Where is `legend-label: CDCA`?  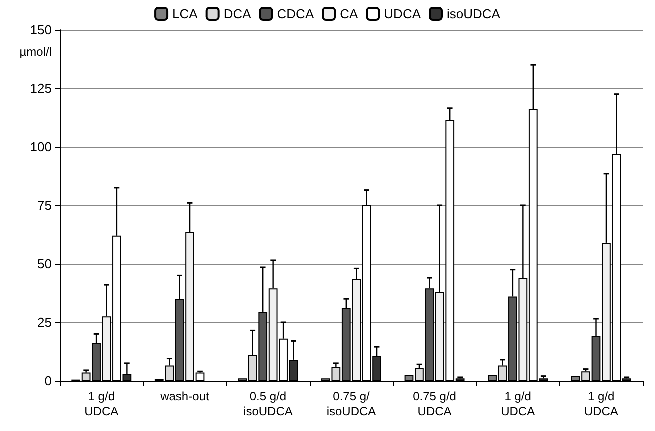 legend-label: CDCA is located at coordinates (295, 14).